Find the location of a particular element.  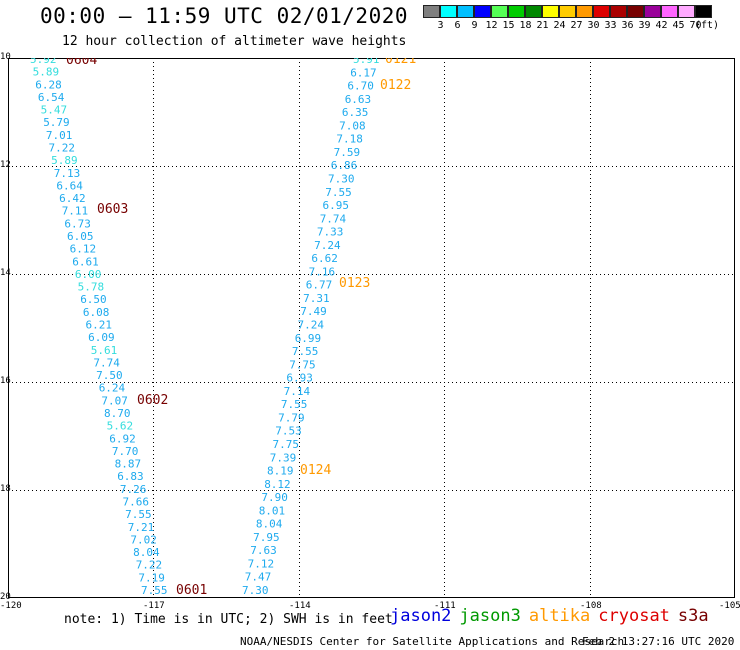

wave-height-value: 5.92 is located at coordinates (43, 62).